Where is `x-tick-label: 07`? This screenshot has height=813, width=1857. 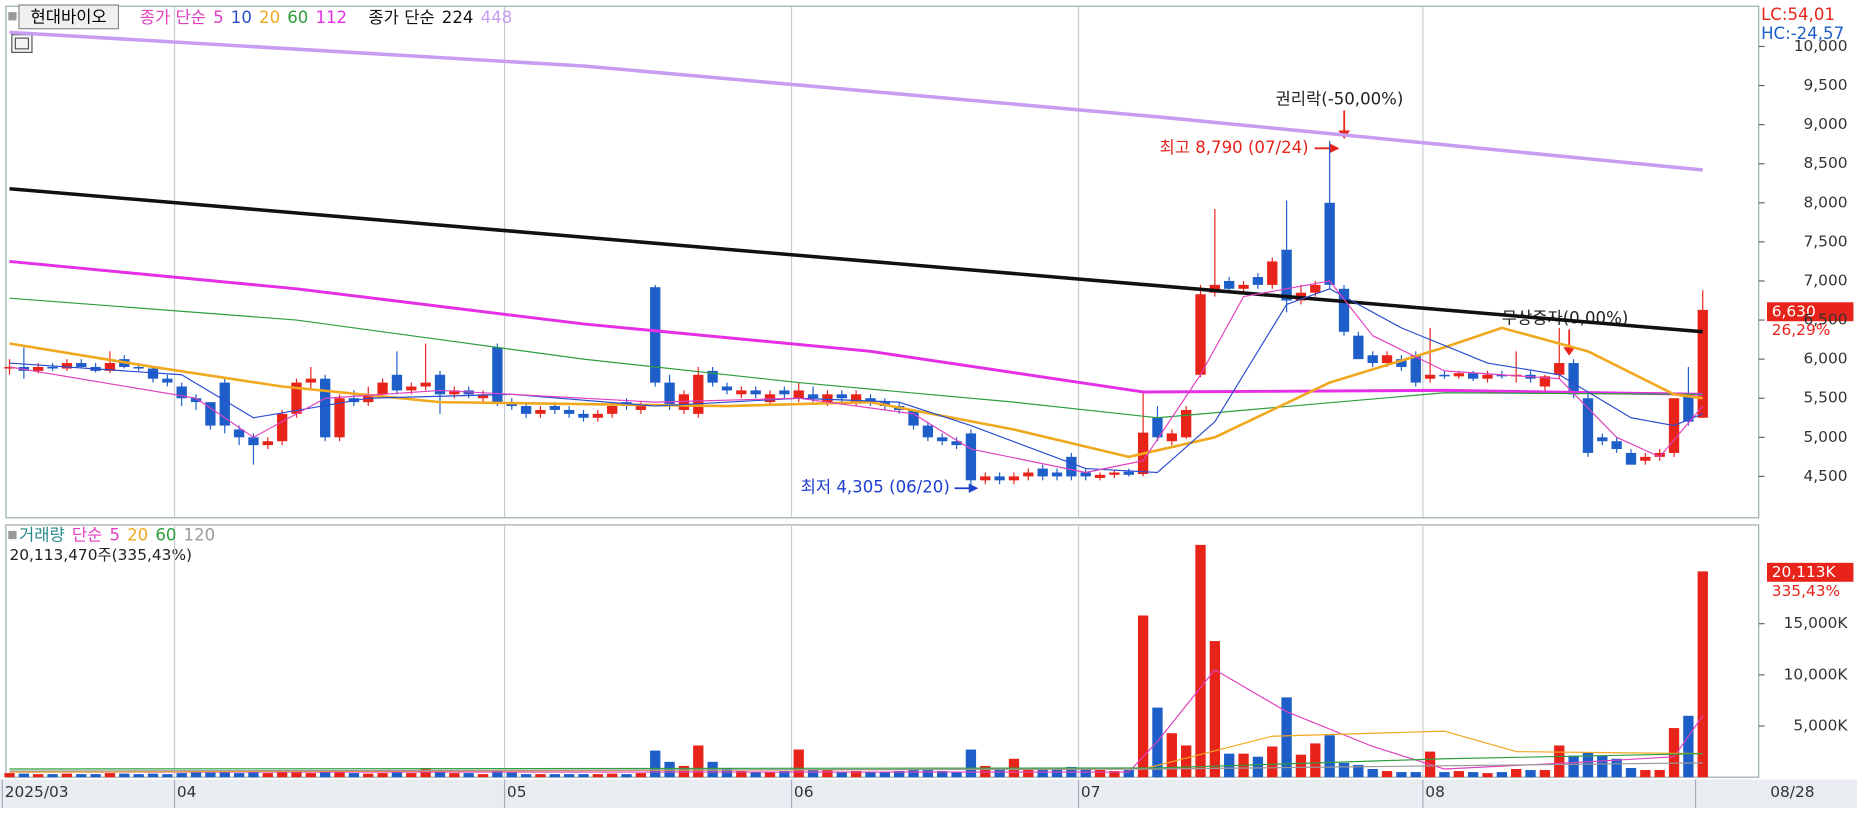 x-tick-label: 07 is located at coordinates (1091, 792).